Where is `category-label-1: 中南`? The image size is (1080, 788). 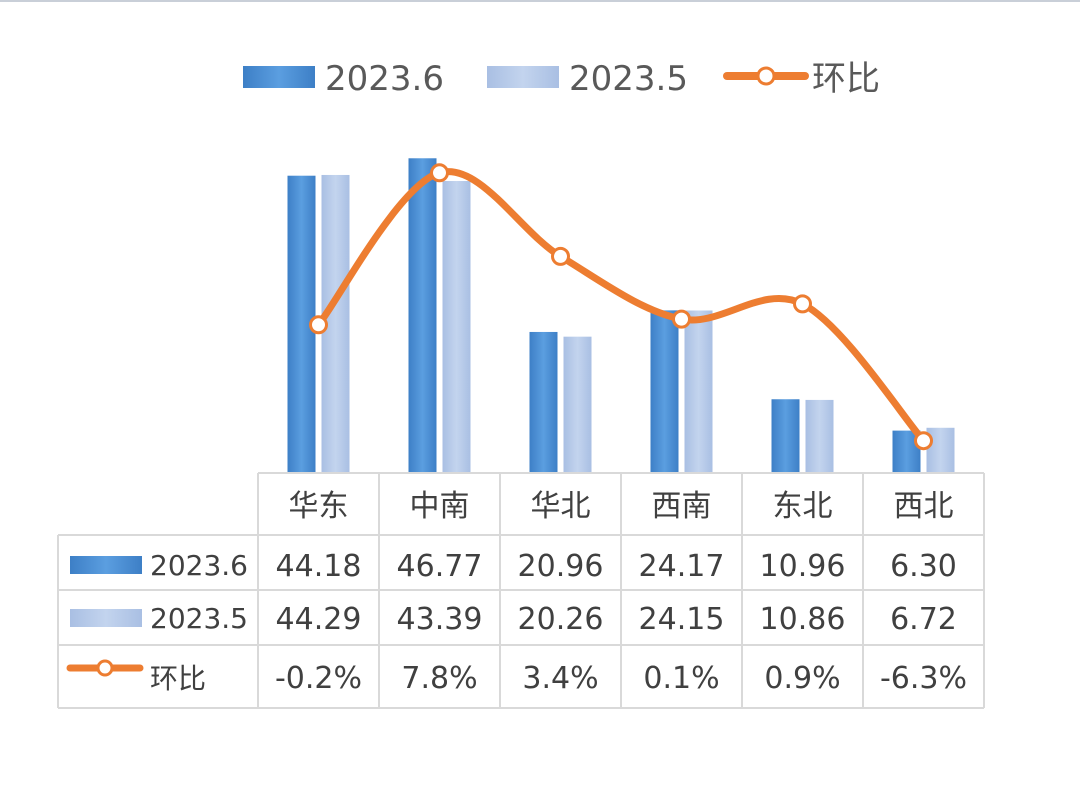 category-label-1: 中南 is located at coordinates (440, 506).